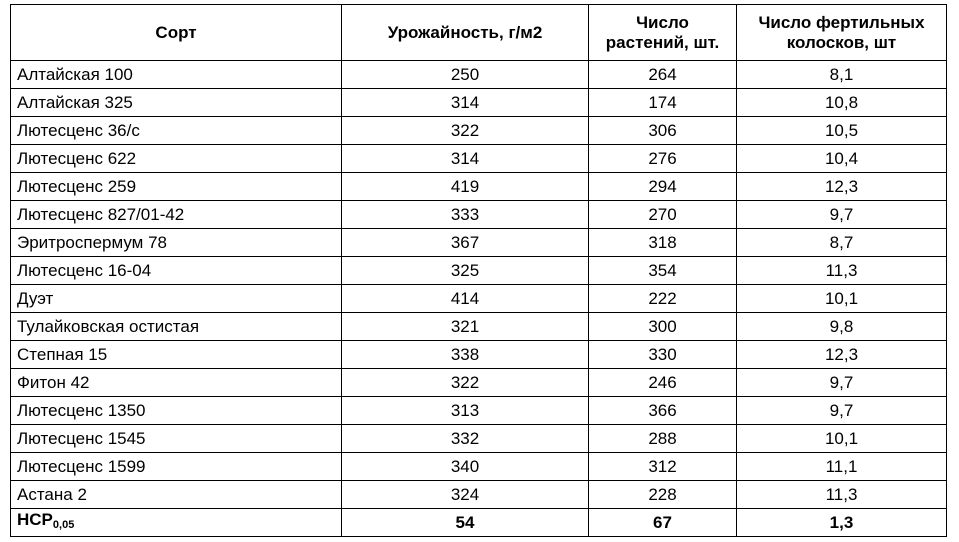 The image size is (959, 542). What do you see at coordinates (662, 494) in the screenshot?
I see `cell-plants: 228` at bounding box center [662, 494].